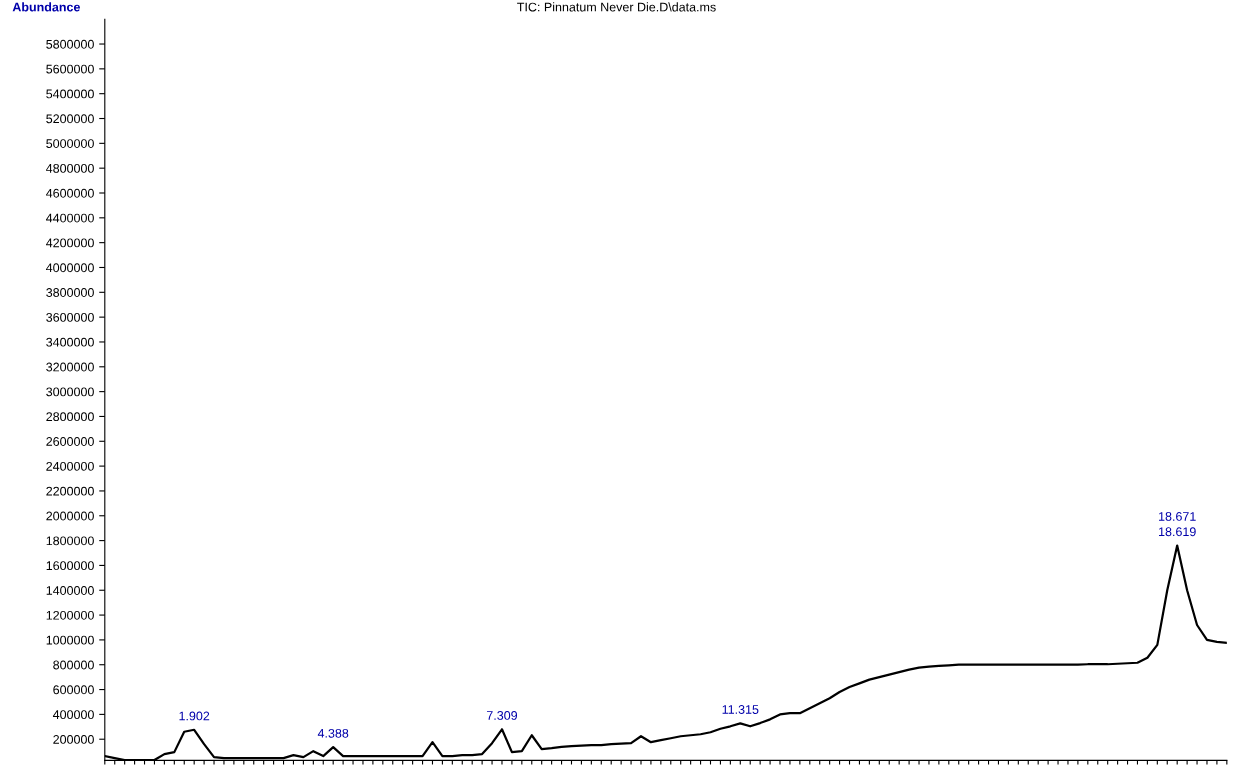  I want to click on annotation: 11.315, so click(740, 709).